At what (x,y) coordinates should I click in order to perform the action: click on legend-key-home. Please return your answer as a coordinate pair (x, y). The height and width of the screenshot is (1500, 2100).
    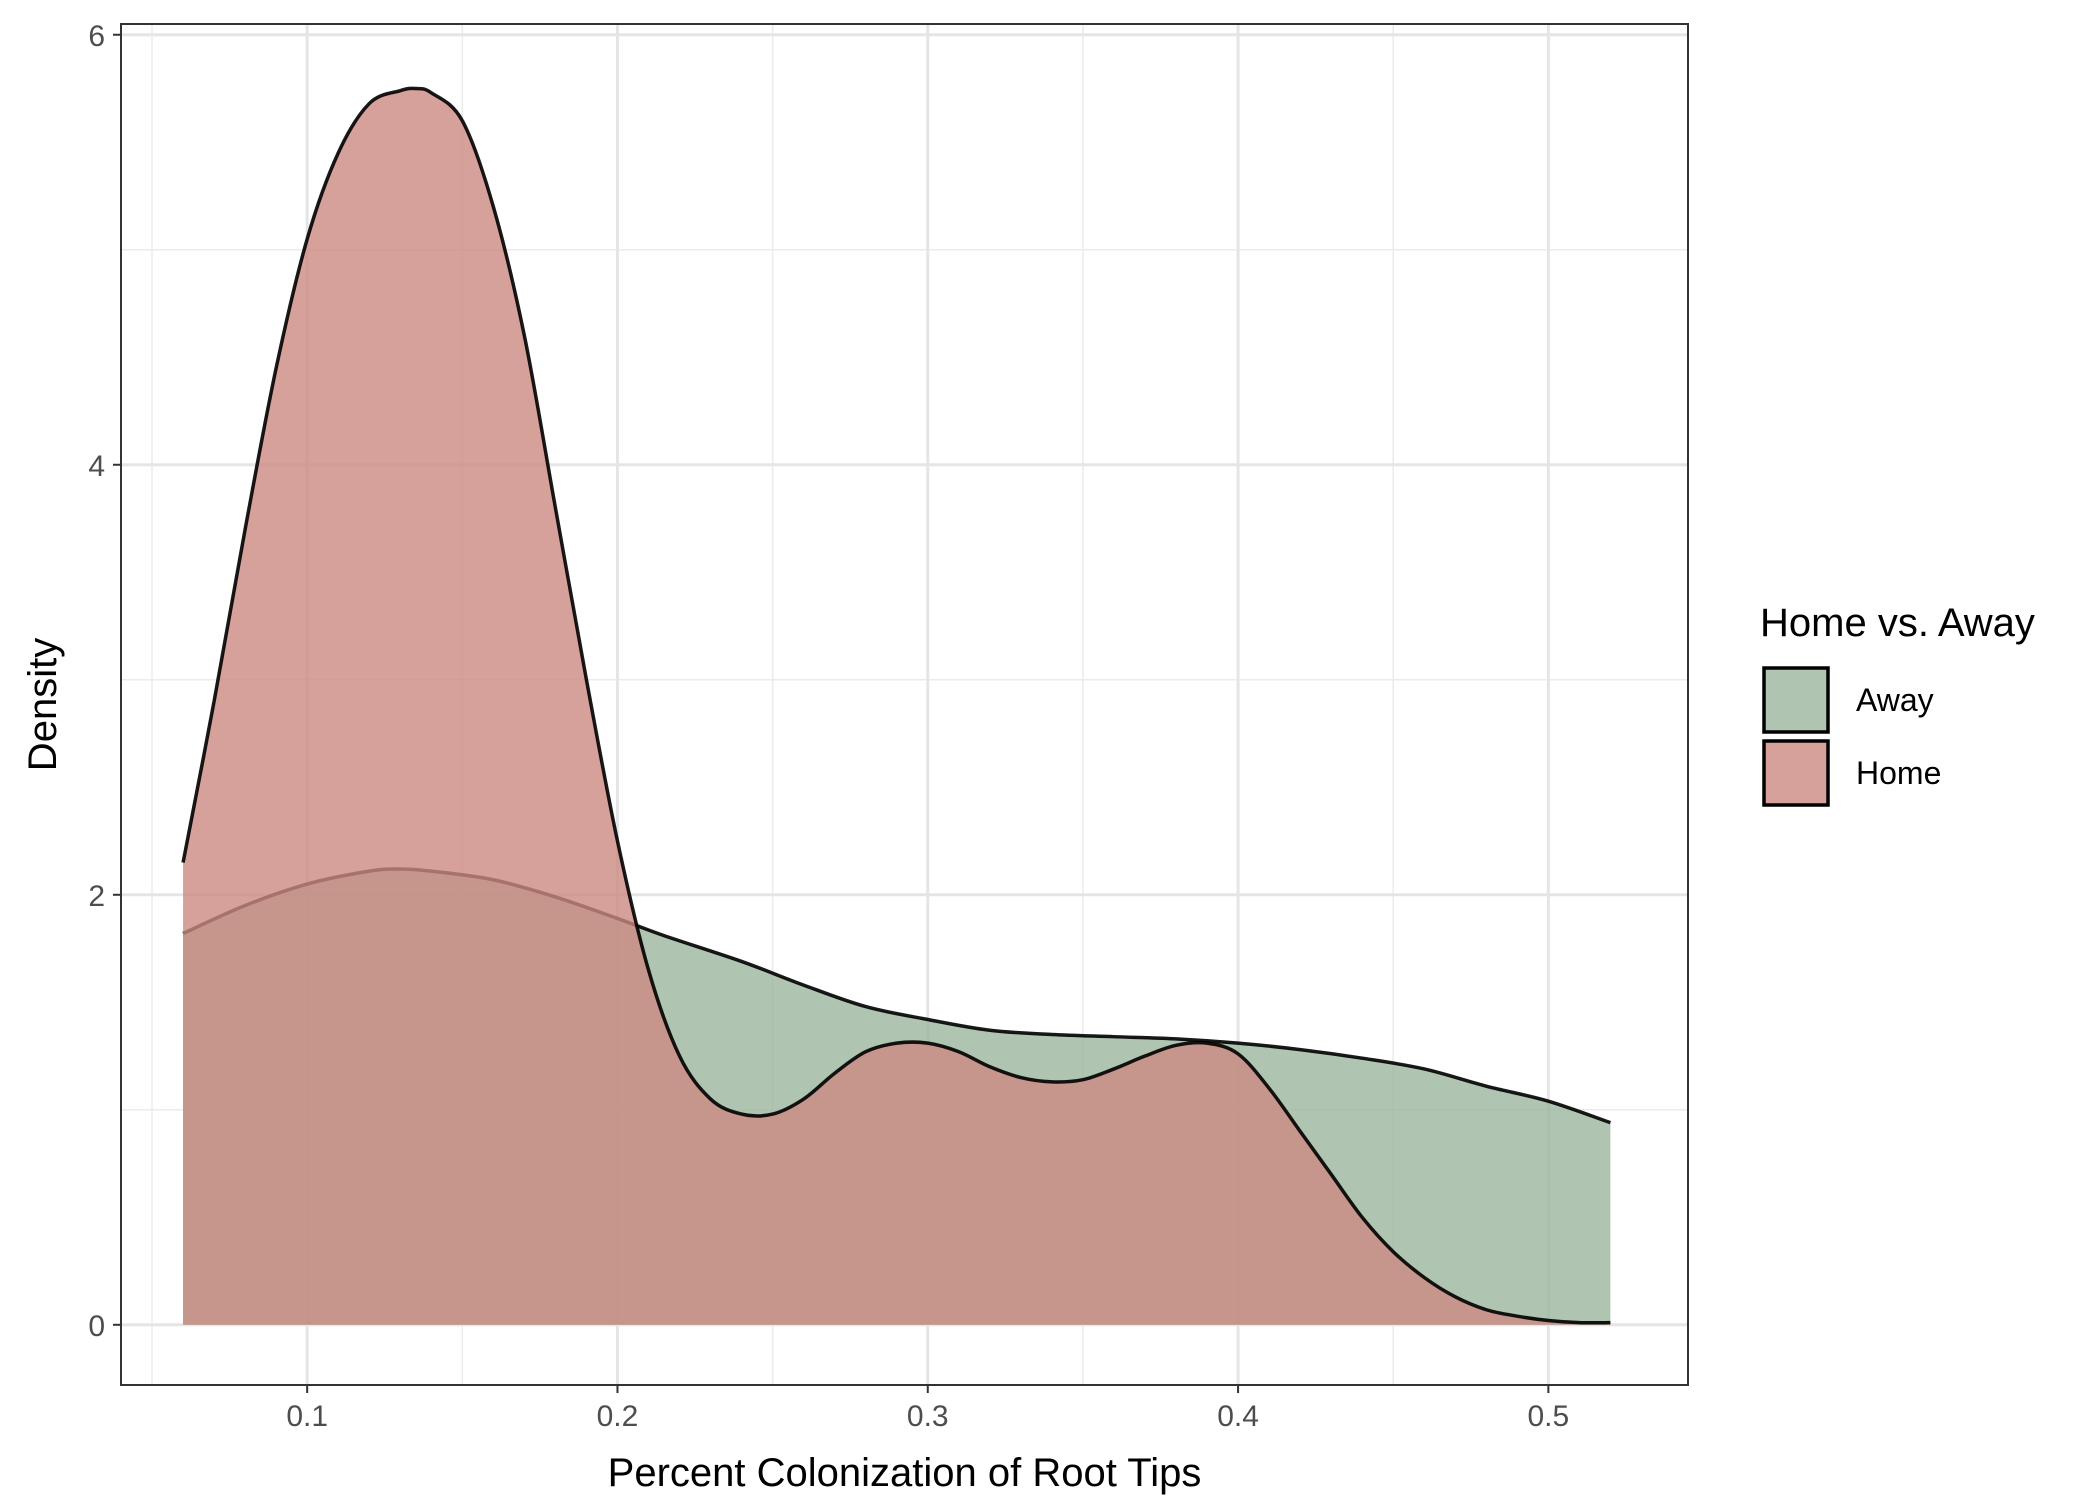
    Looking at the image, I should click on (1796, 773).